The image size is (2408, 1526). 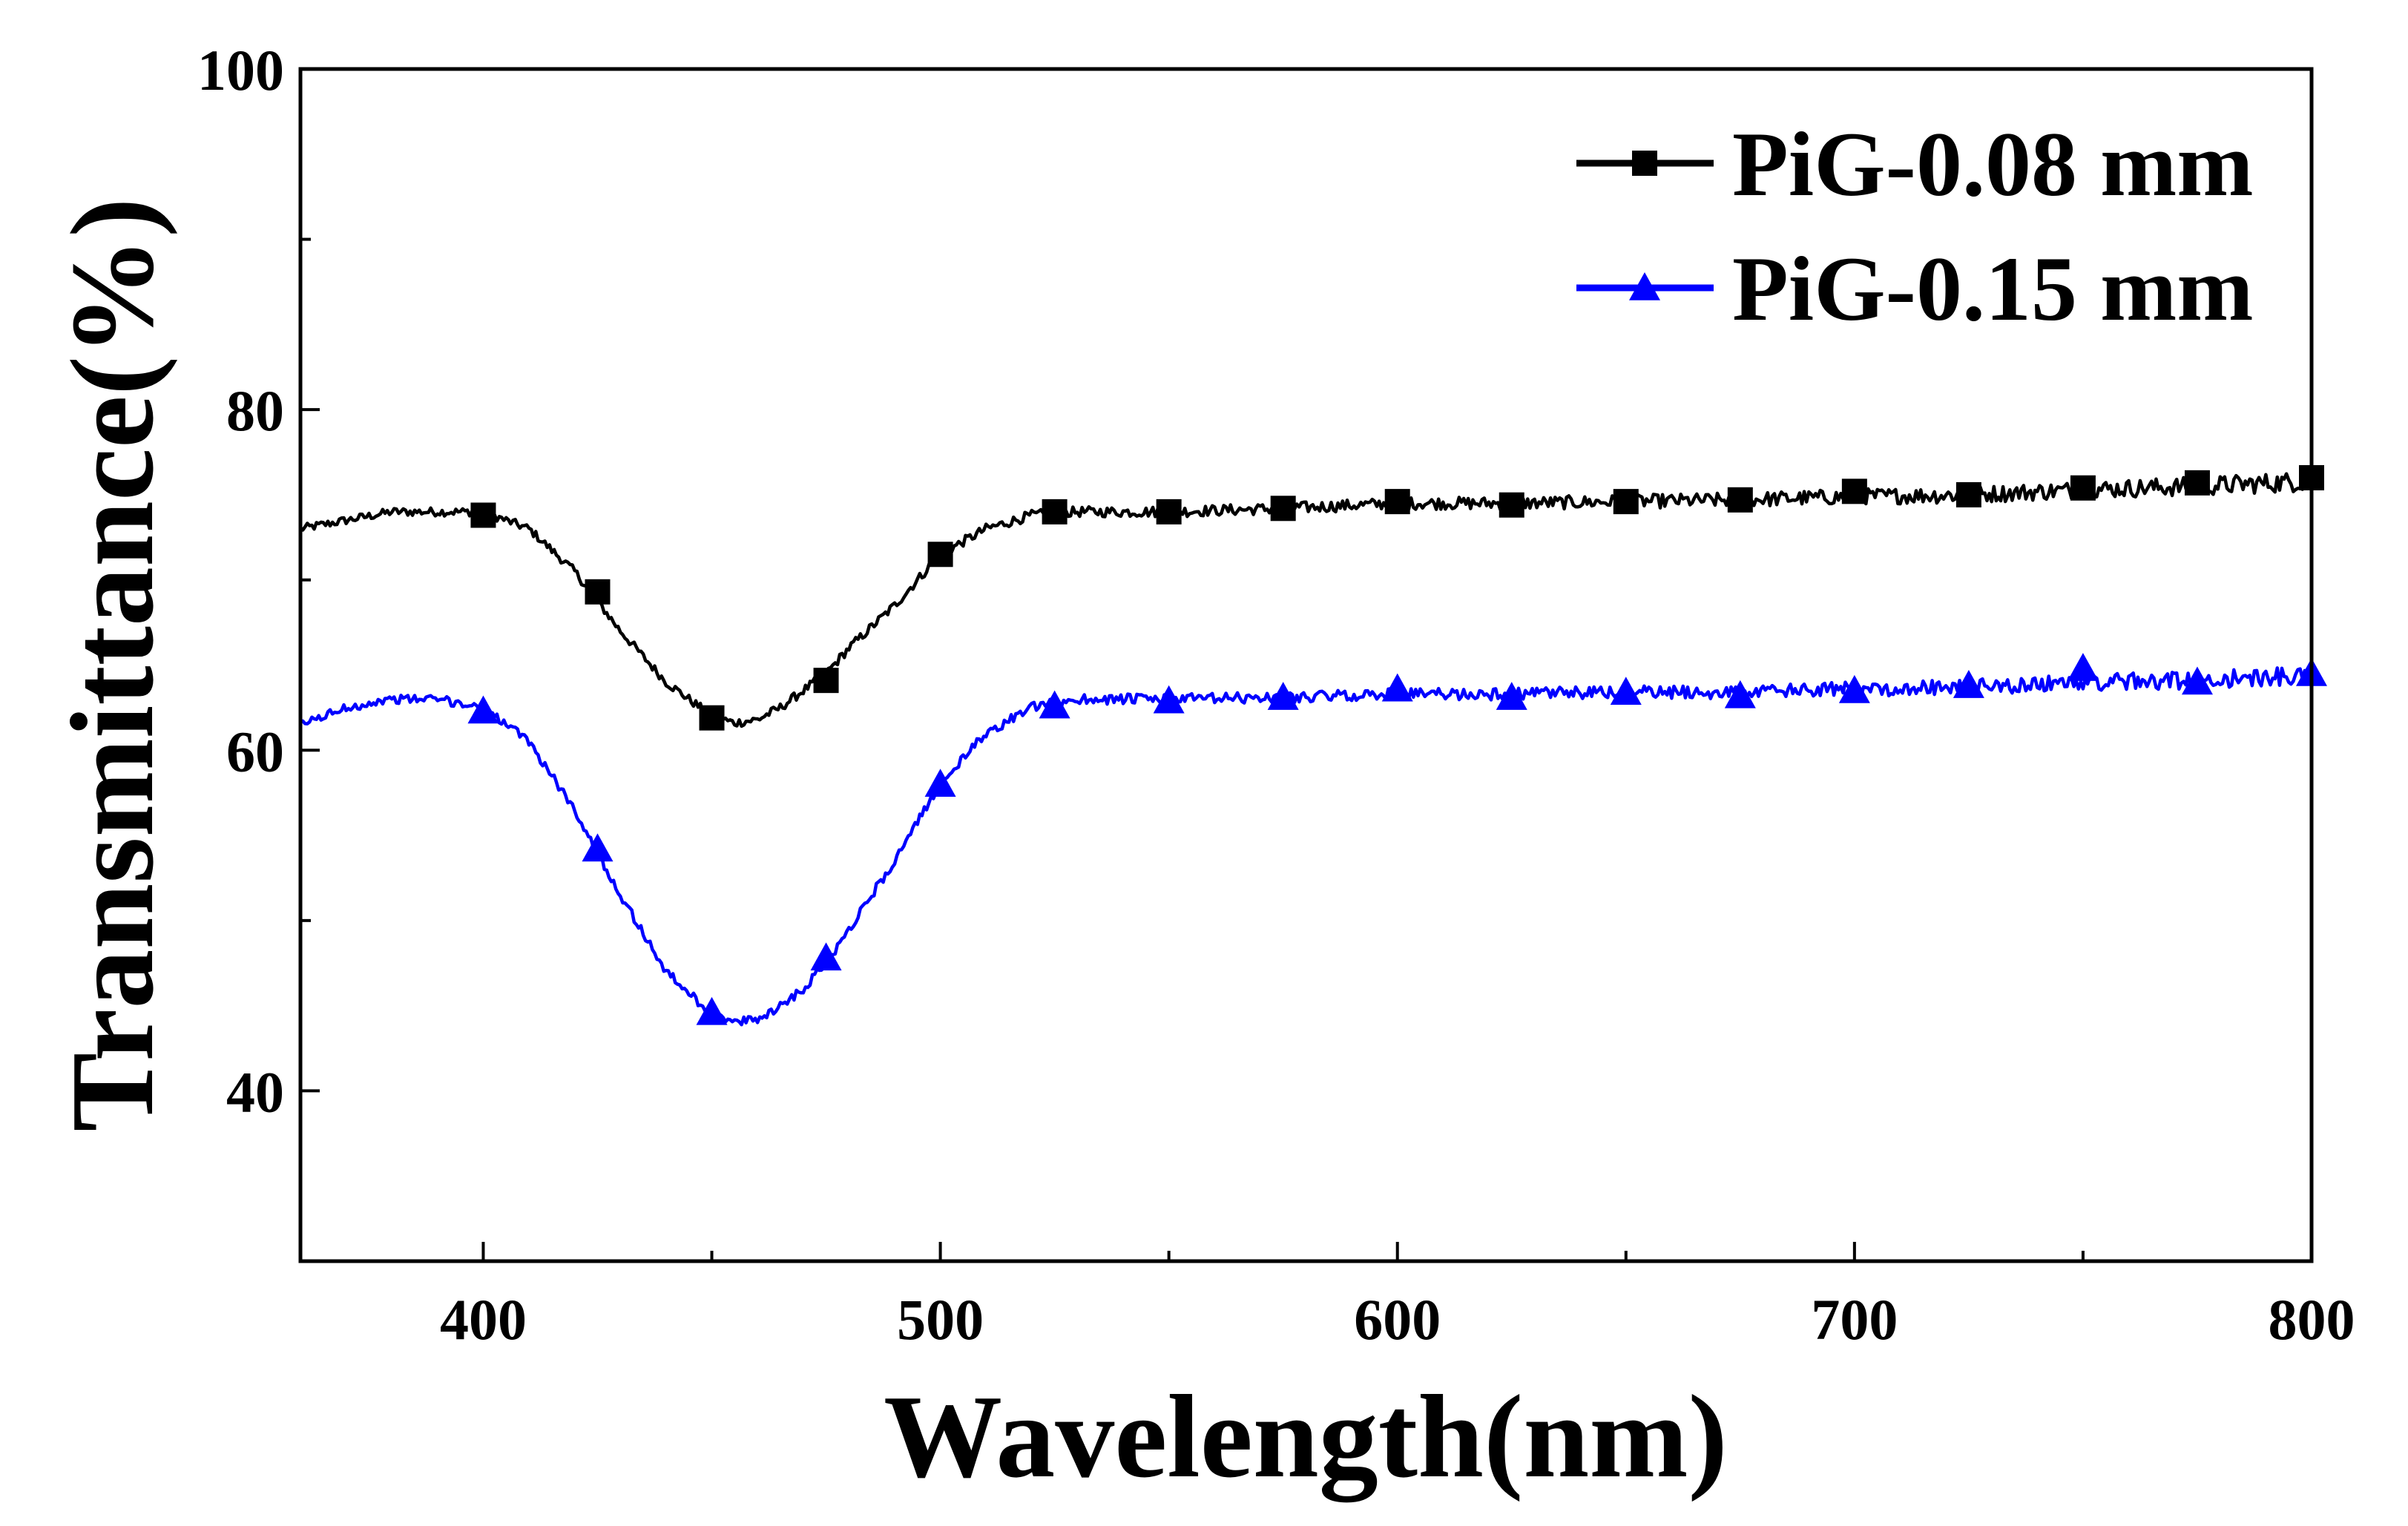 What do you see at coordinates (1306, 1436) in the screenshot?
I see `x-axis-title: Wavelength(nm)` at bounding box center [1306, 1436].